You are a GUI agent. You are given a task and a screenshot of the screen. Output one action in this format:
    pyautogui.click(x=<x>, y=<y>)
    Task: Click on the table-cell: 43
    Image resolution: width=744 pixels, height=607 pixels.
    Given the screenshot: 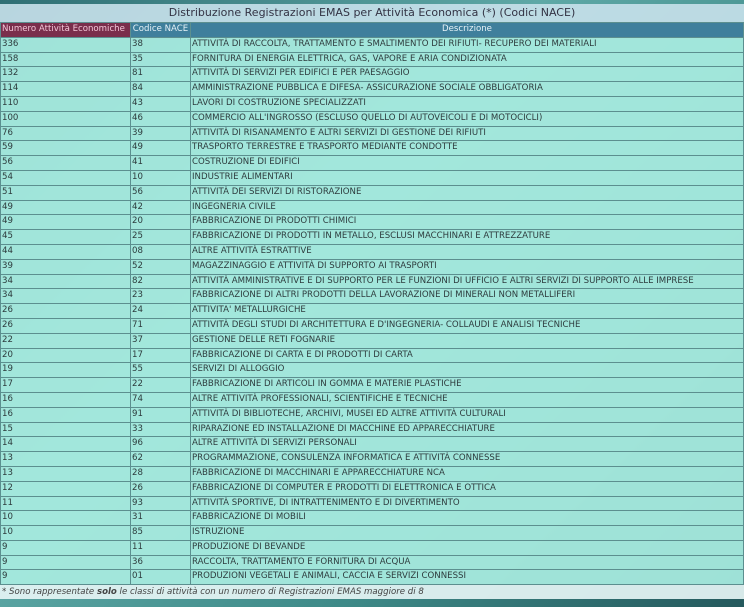 What is the action you would take?
    pyautogui.click(x=160, y=103)
    